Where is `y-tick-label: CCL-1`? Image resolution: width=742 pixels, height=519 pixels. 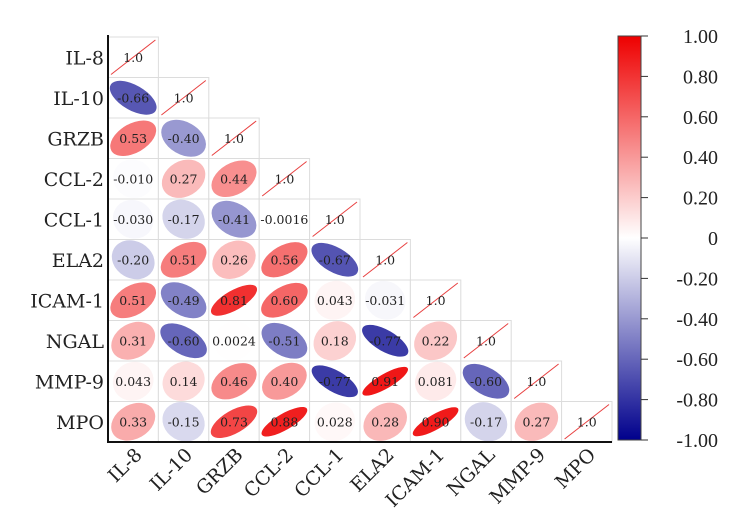
y-tick-label: CCL-1 is located at coordinates (74, 220).